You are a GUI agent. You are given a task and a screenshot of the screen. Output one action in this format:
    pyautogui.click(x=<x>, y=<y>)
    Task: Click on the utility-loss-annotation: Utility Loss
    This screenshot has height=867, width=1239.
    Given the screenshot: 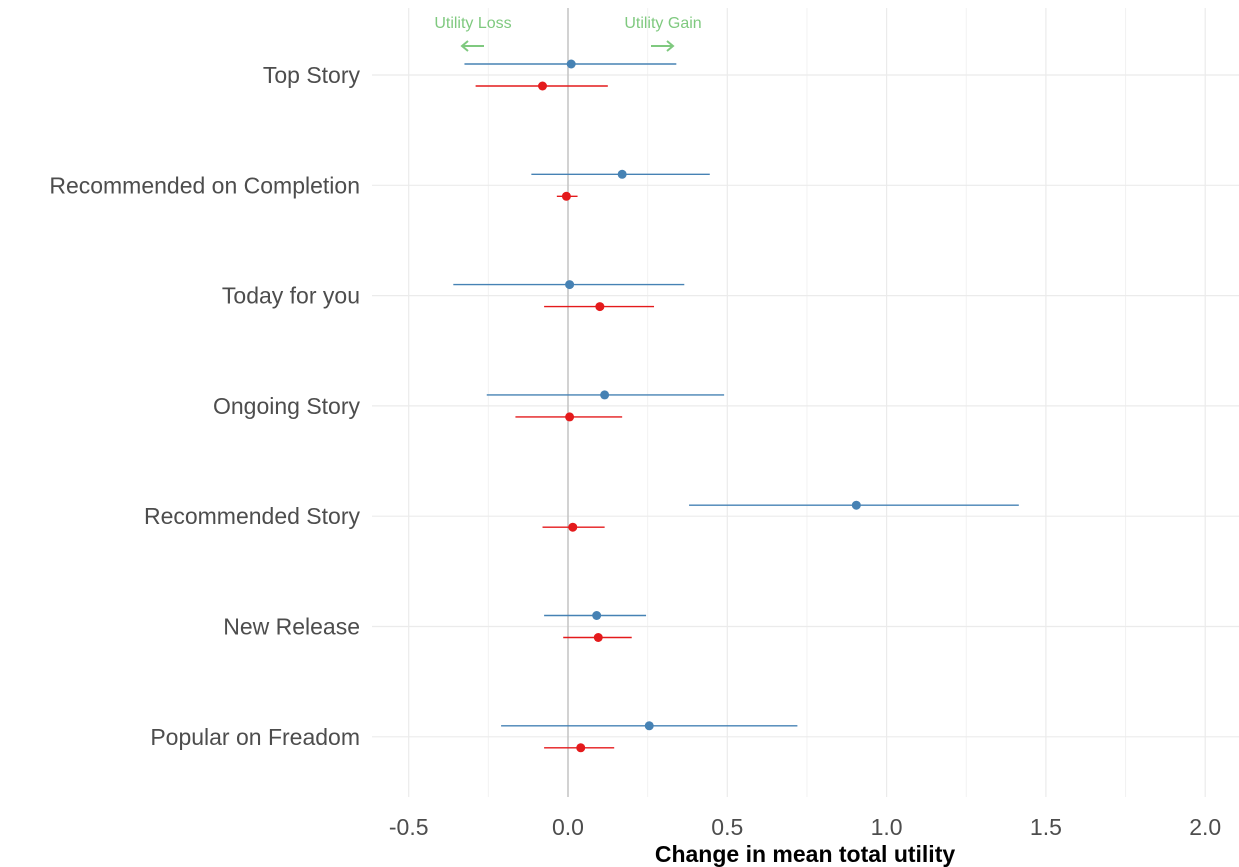 What is the action you would take?
    pyautogui.click(x=472, y=23)
    